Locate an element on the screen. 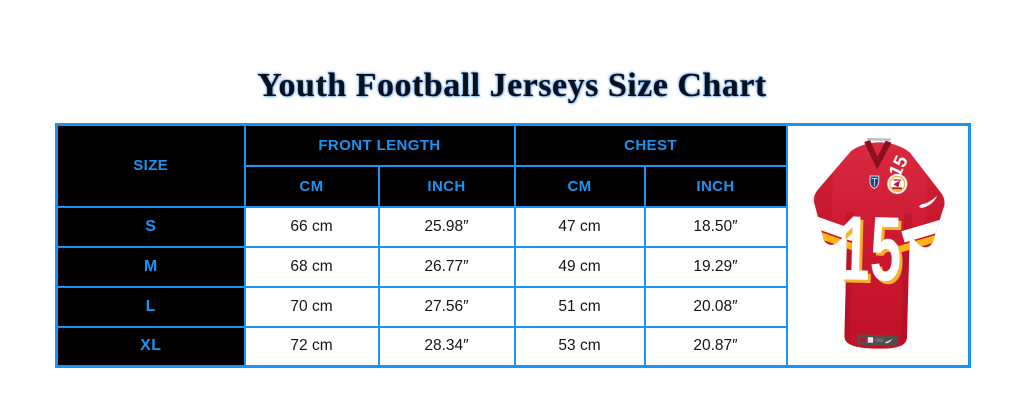 This screenshot has height=418, width=1024. size-cell: XL is located at coordinates (150, 346).